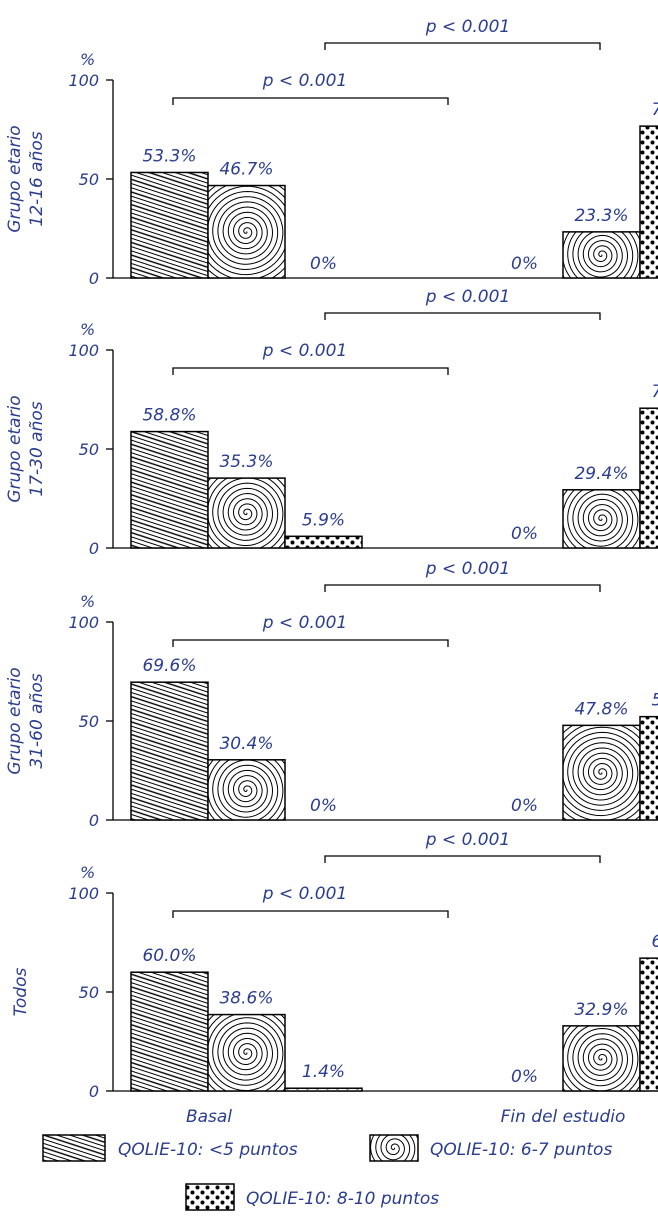 The image size is (658, 1227). Describe the element at coordinates (21, 991) in the screenshot. I see `y-axis-label: Todos` at that location.